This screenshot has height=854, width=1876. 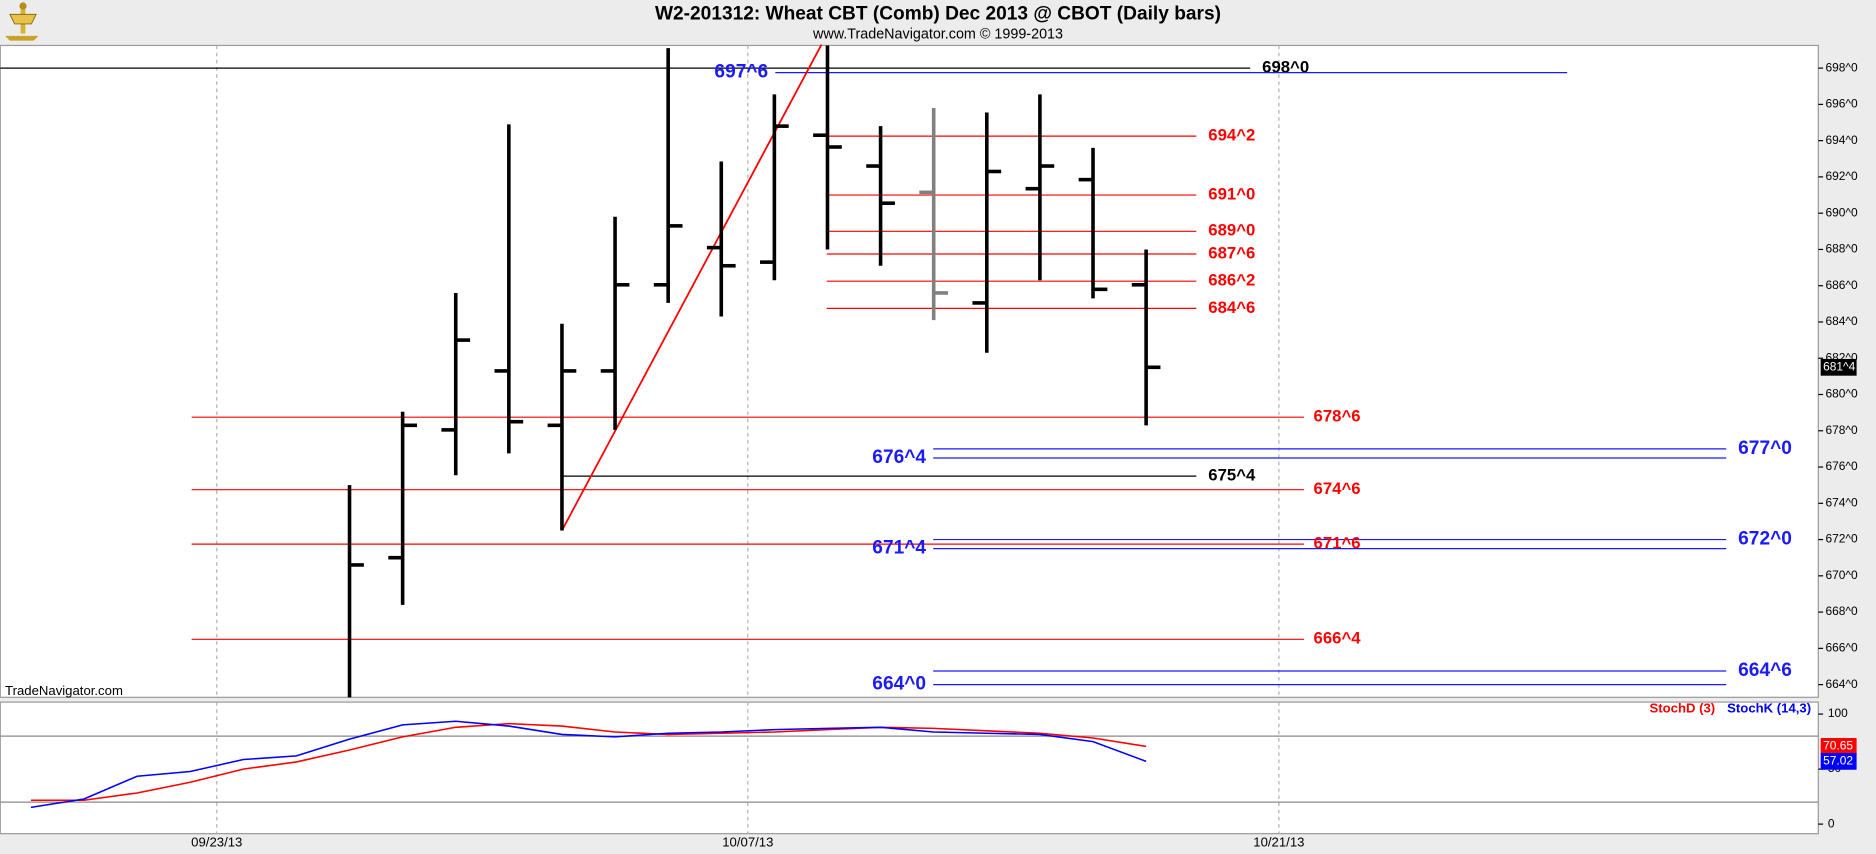 I want to click on watermark: TradeNavigator.com, so click(x=64, y=690).